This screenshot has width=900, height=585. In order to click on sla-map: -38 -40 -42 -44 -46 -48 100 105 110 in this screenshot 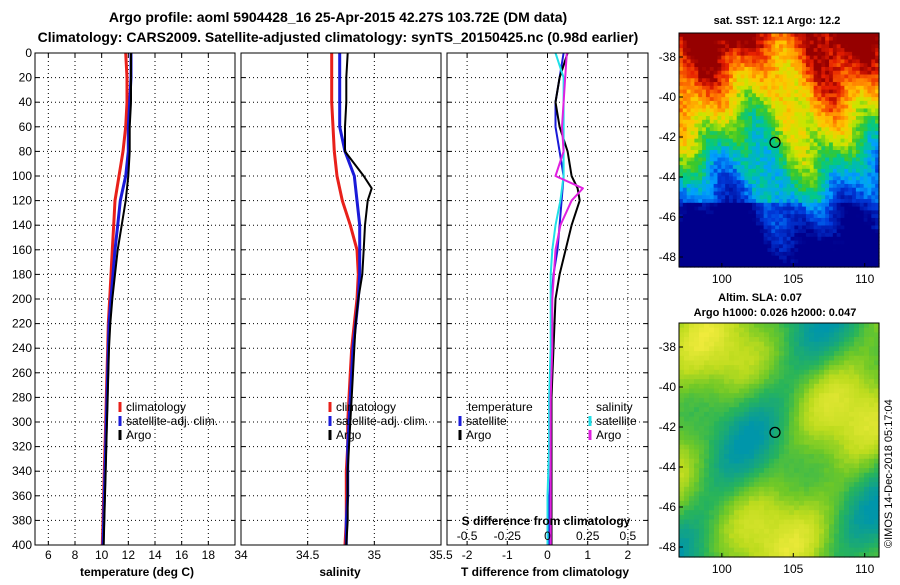, I will do `click(769, 449)`.